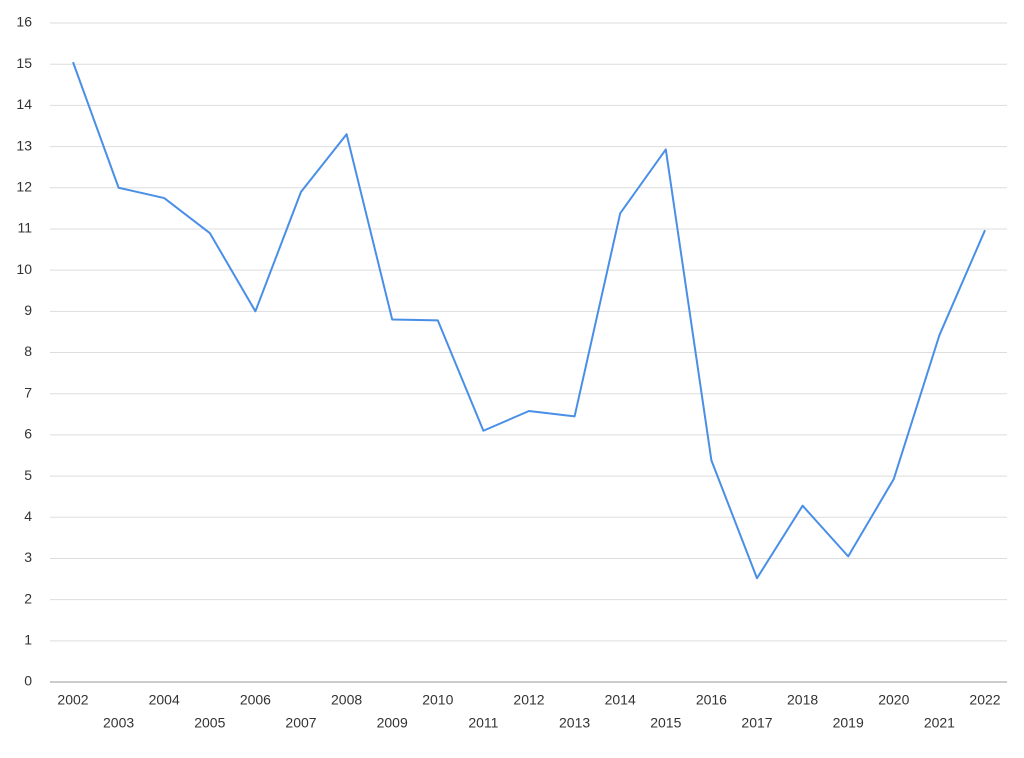 The image size is (1024, 758). Describe the element at coordinates (620, 700) in the screenshot. I see `x-tick-label: 2014` at that location.